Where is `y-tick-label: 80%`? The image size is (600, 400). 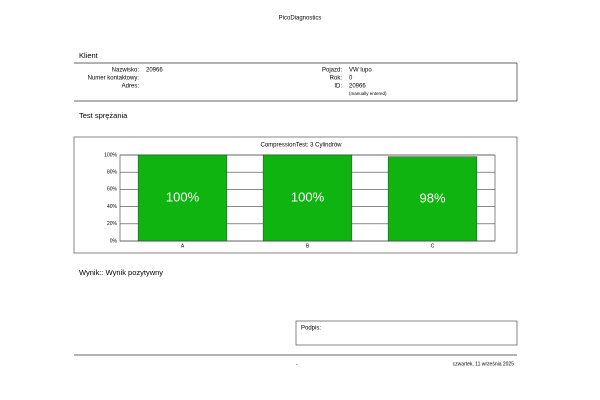 y-tick-label: 80% is located at coordinates (112, 173).